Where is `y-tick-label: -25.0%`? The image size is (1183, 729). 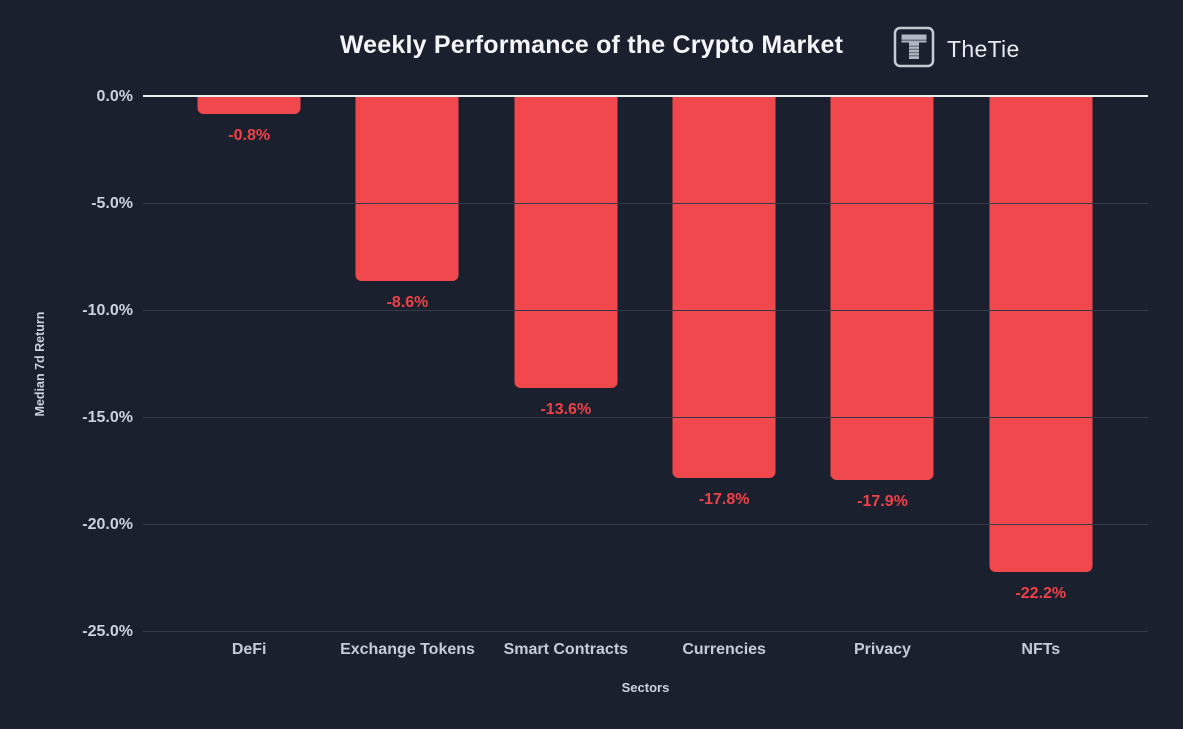 y-tick-label: -25.0% is located at coordinates (107, 631).